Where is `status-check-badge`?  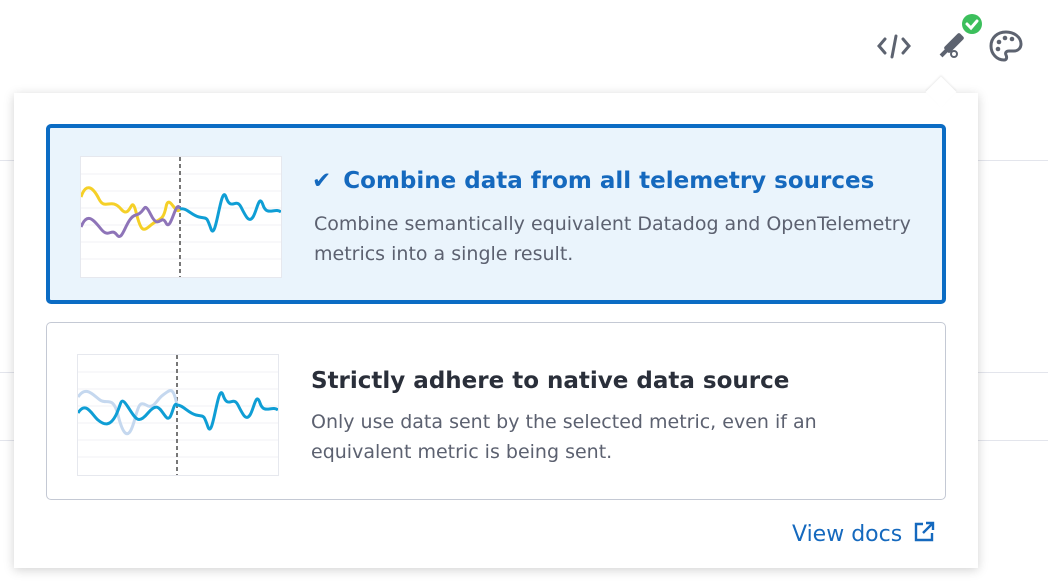
status-check-badge is located at coordinates (972, 24).